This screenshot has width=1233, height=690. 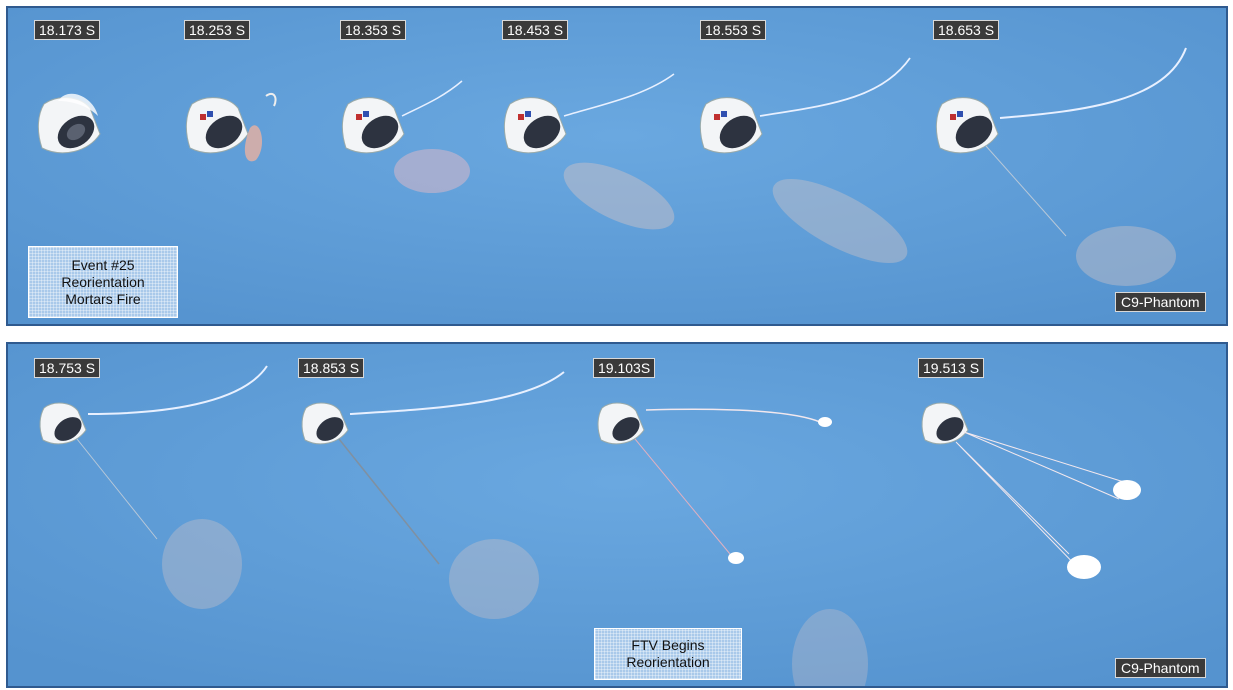 What do you see at coordinates (535, 30) in the screenshot?
I see `timestamp-label: 18.453 S` at bounding box center [535, 30].